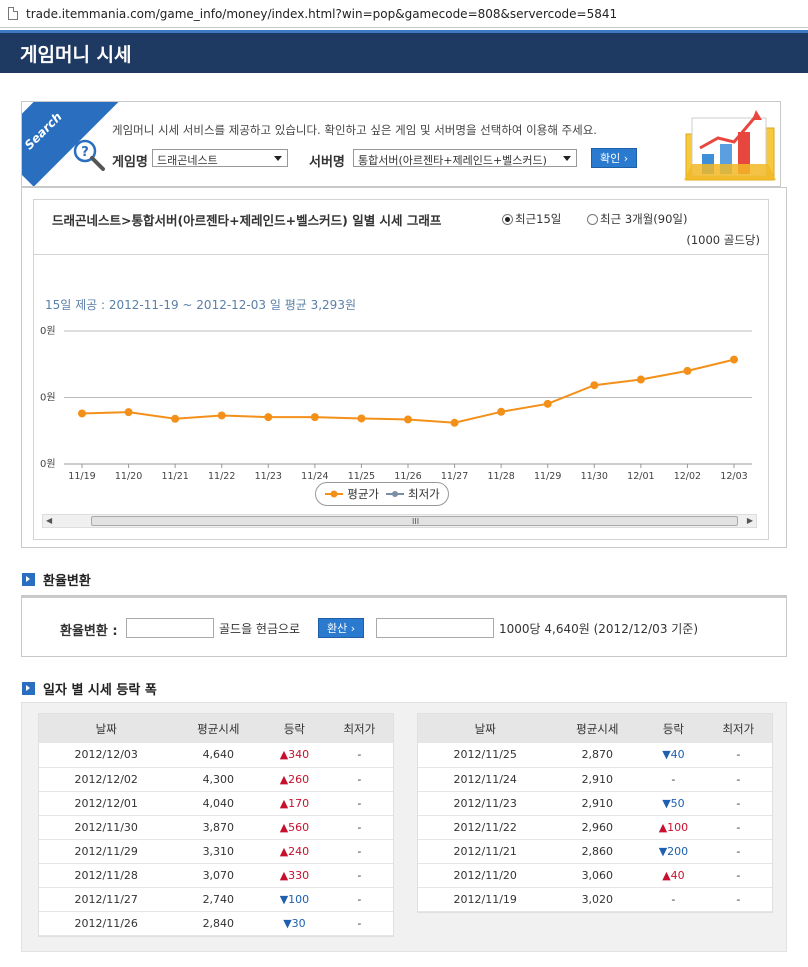 Image resolution: width=808 pixels, height=967 pixels. I want to click on title-bar: 게임머니 시세, so click(404, 51).